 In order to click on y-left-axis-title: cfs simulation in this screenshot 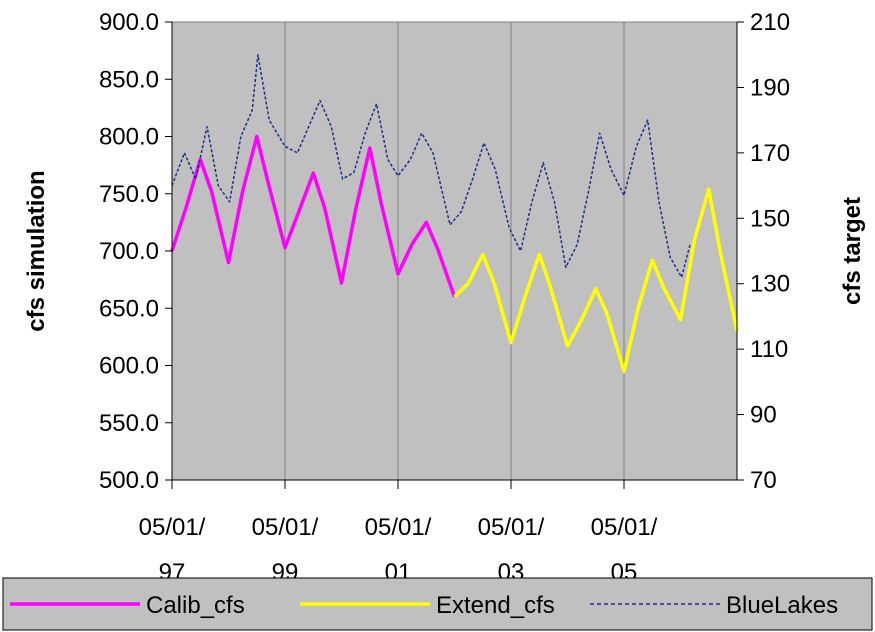, I will do `click(36, 250)`.